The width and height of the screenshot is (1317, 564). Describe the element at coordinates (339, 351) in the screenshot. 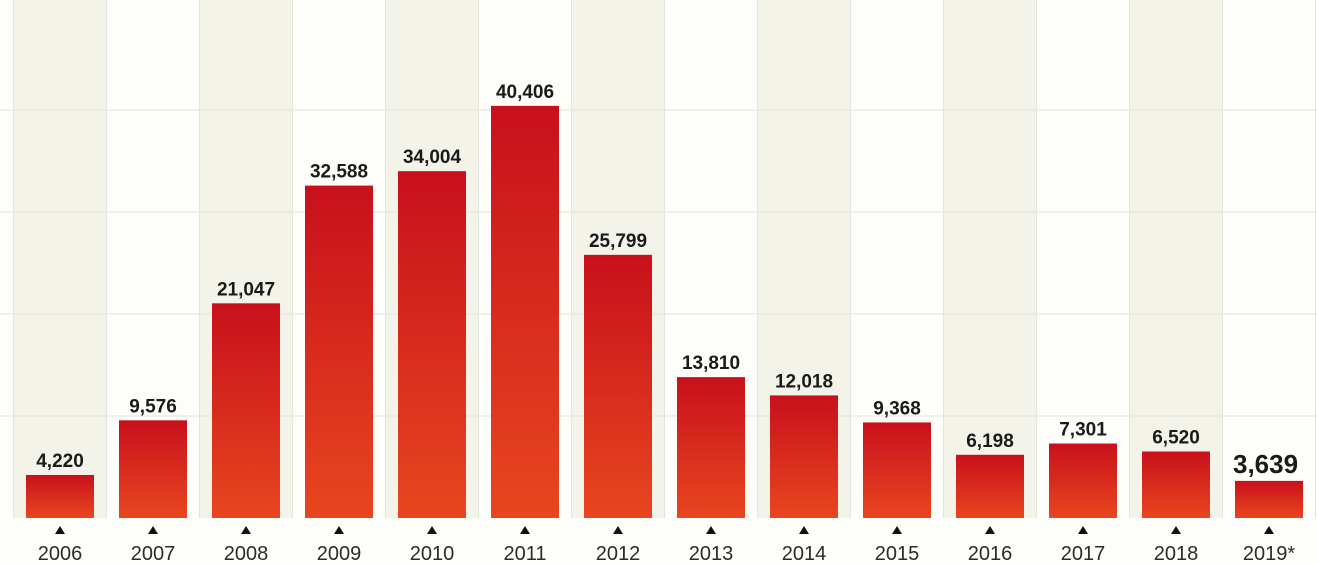

I see `bar-2009` at that location.